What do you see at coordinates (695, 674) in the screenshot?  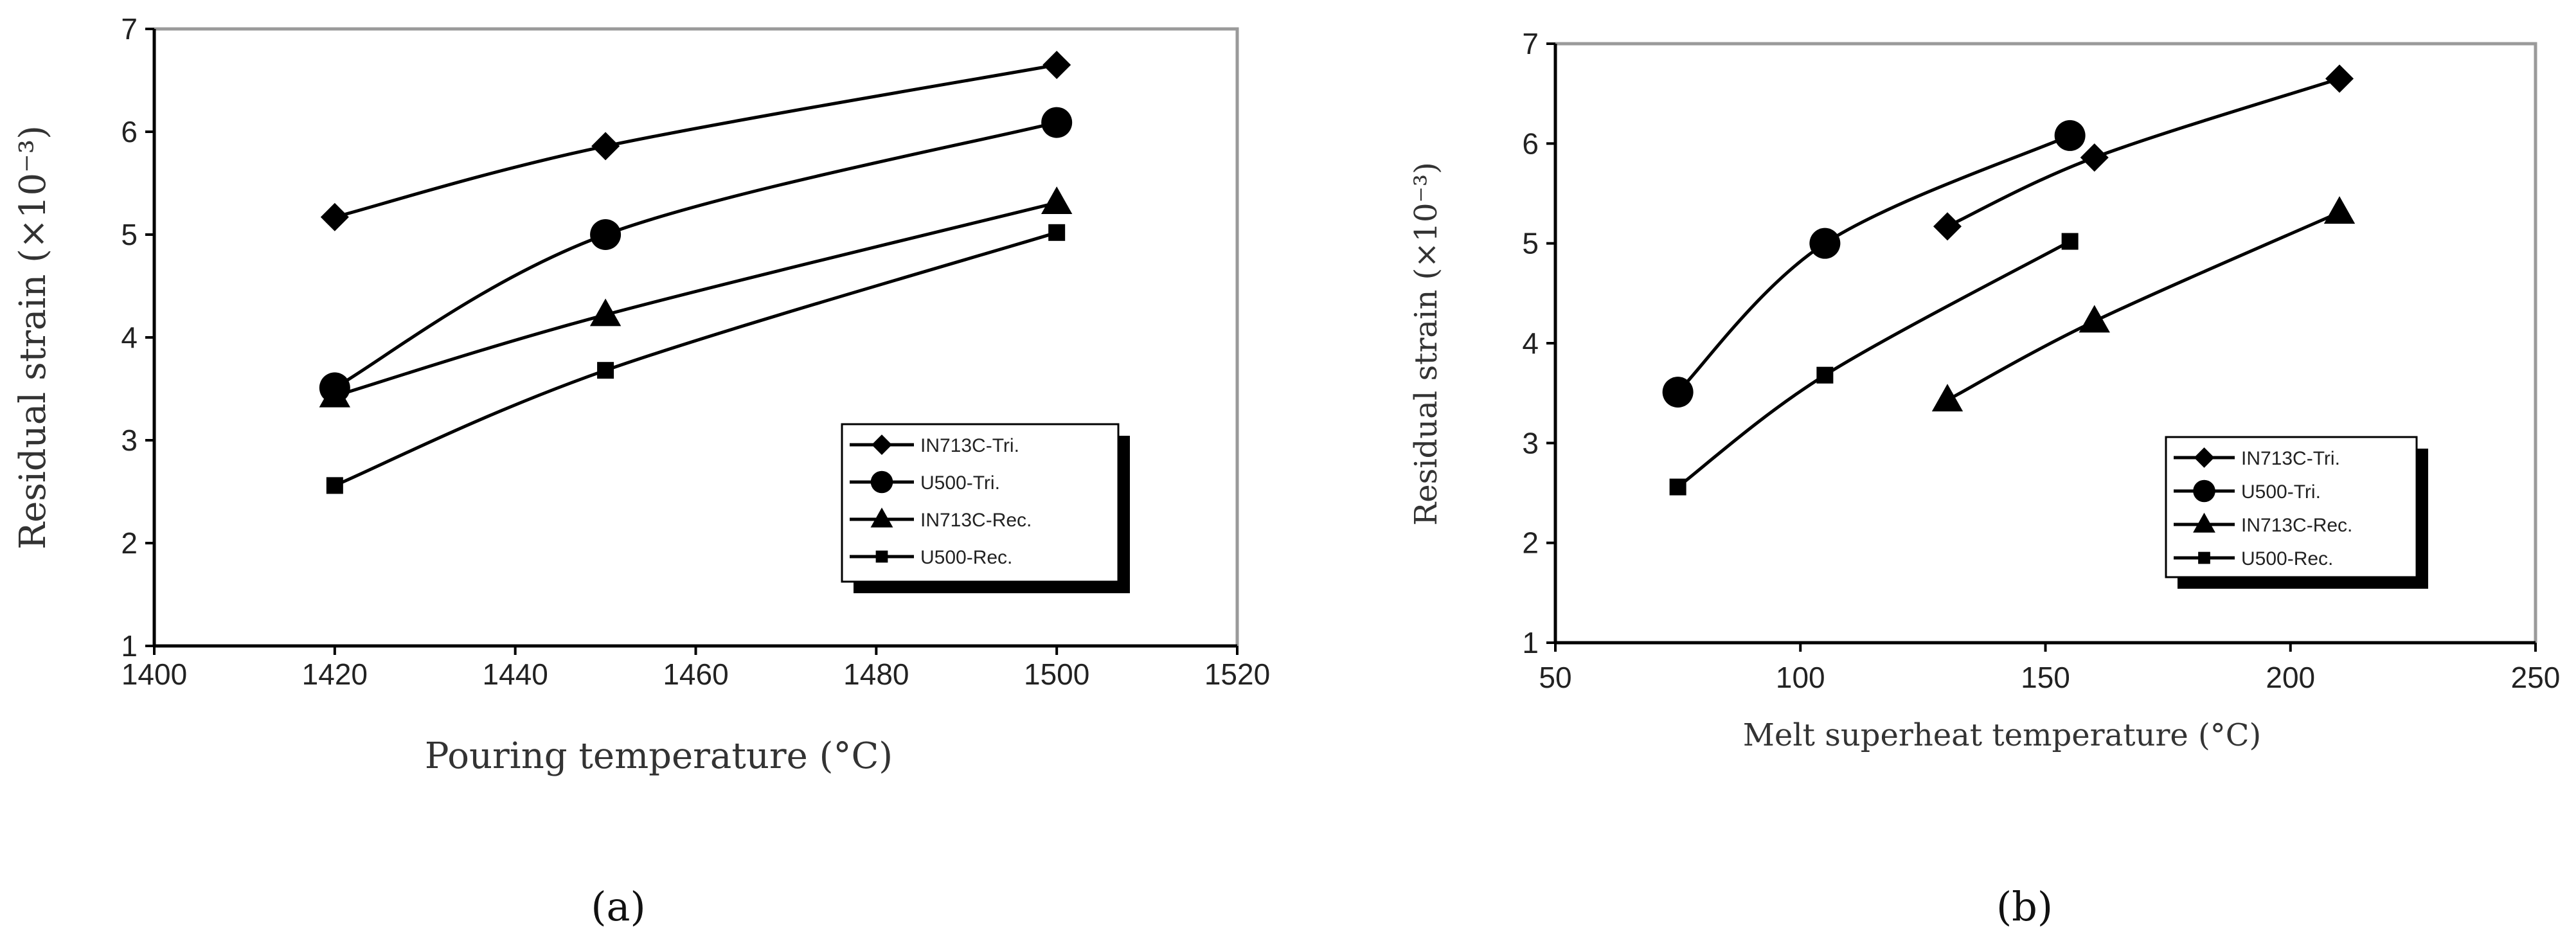 I see `x-tick-label: 1460` at bounding box center [695, 674].